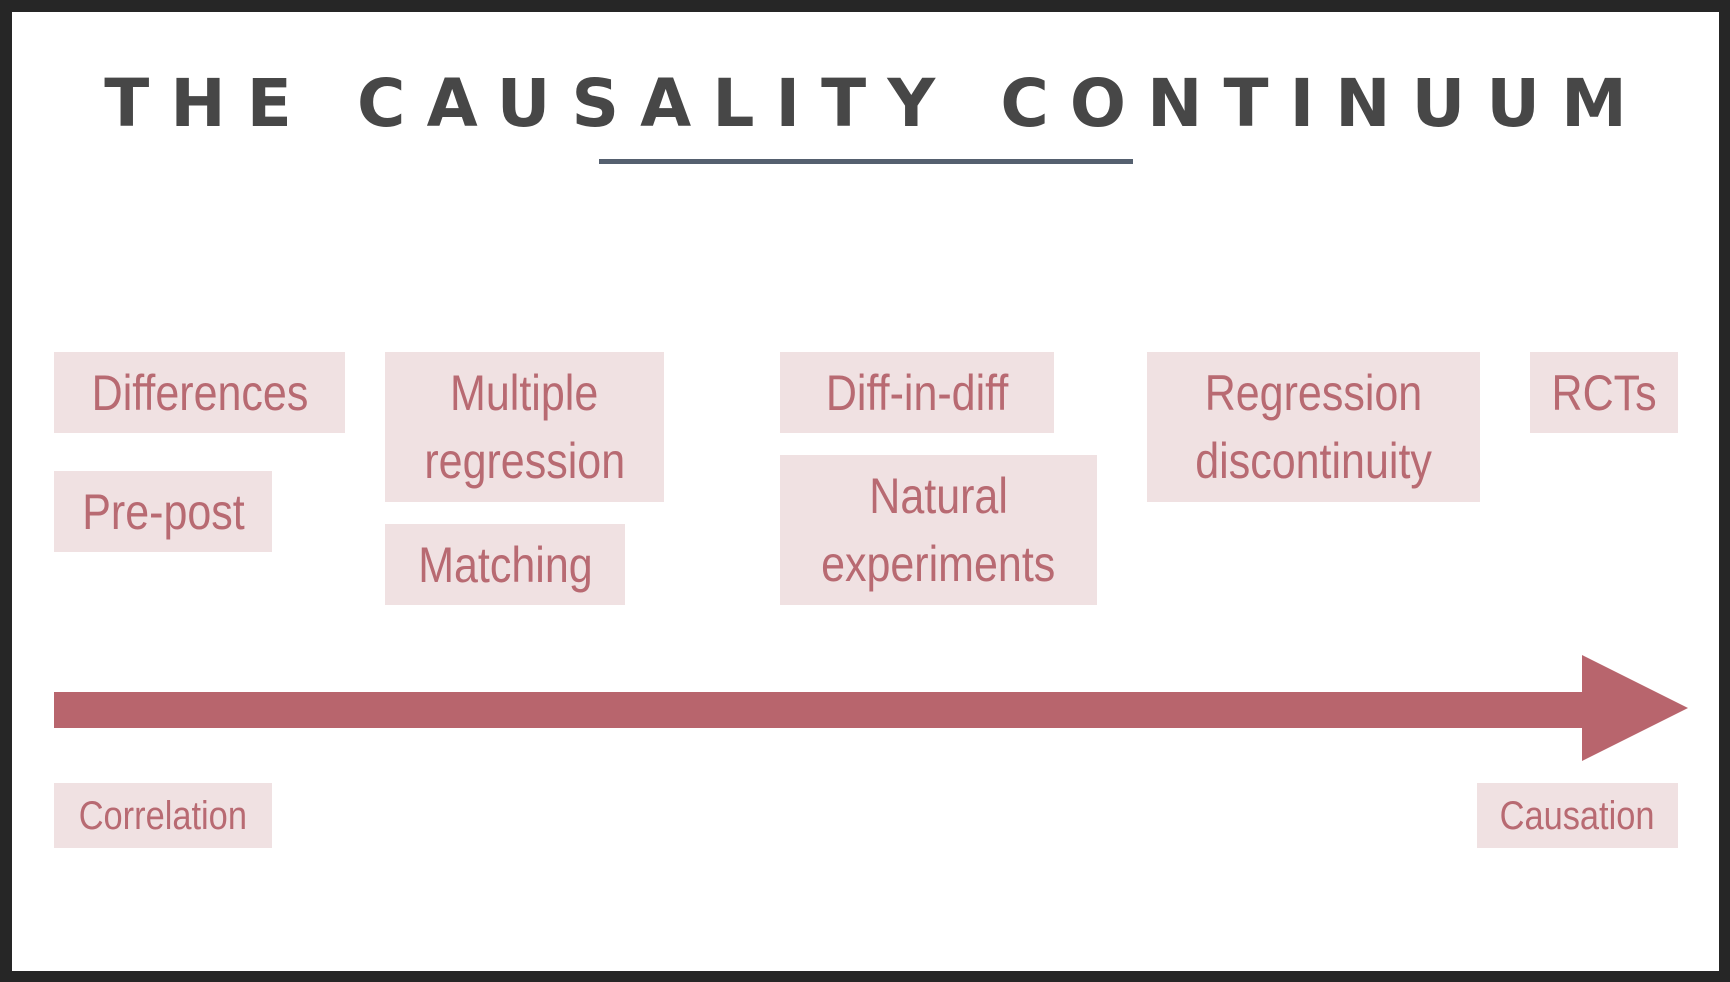 This screenshot has height=982, width=1730. I want to click on axis-start-label-text: Correlation, so click(163, 815).